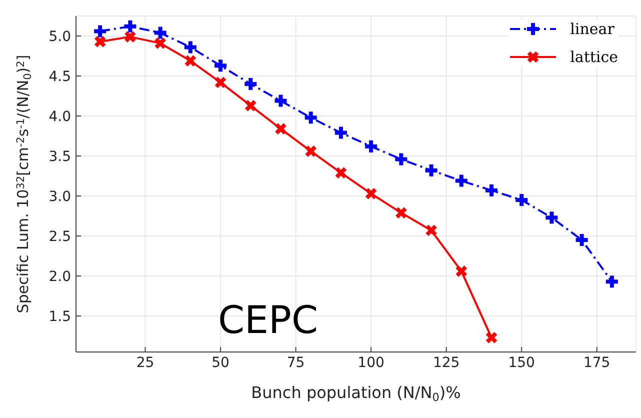 The height and width of the screenshot is (418, 641). I want to click on y-tick-label: 4.0, so click(59, 116).